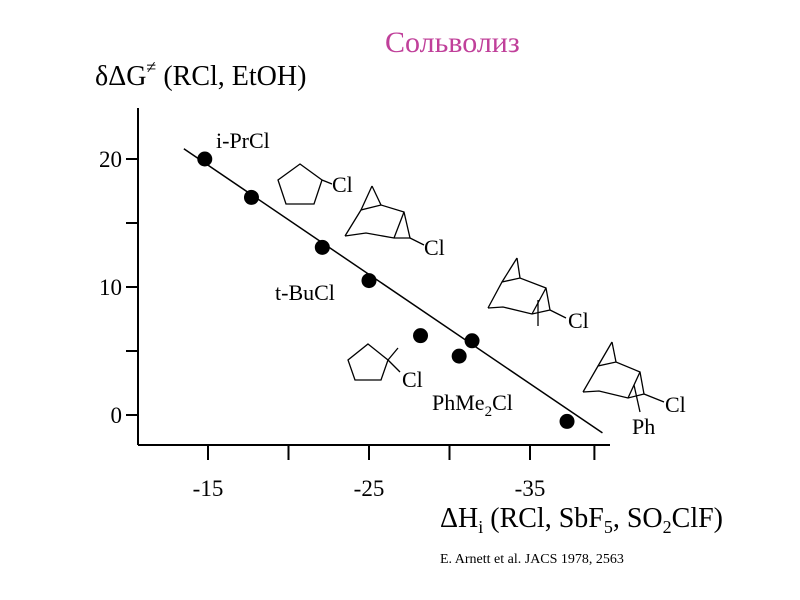 This screenshot has height=600, width=800. I want to click on y-tick-label: 20, so click(110, 159).